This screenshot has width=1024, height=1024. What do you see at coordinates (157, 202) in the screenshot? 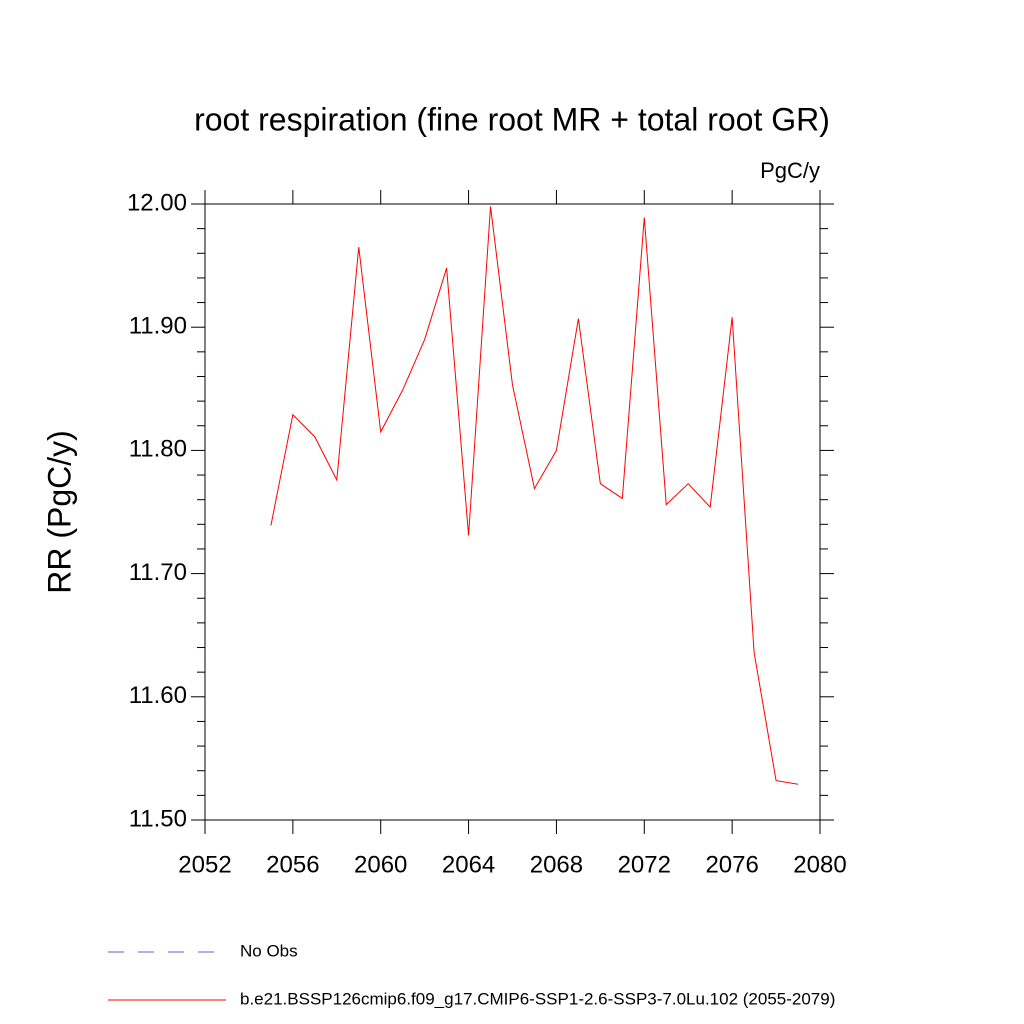
I see `y-tick-label: 12.00` at bounding box center [157, 202].